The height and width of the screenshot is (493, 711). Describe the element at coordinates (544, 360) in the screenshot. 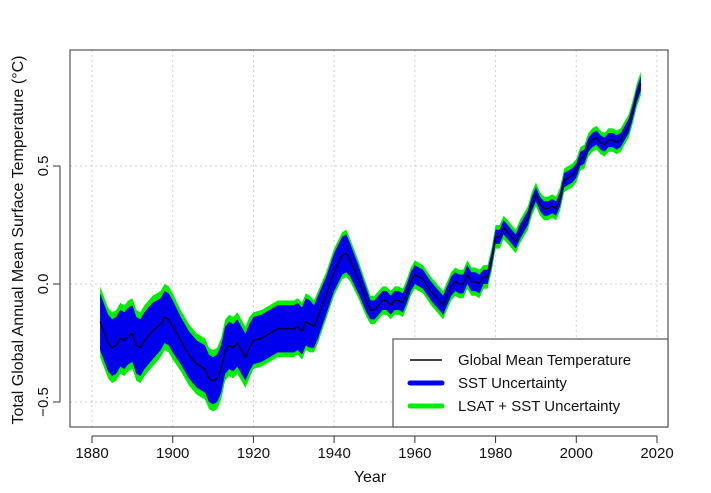

I see `legend-label-mean: Global Mean Temperature` at that location.